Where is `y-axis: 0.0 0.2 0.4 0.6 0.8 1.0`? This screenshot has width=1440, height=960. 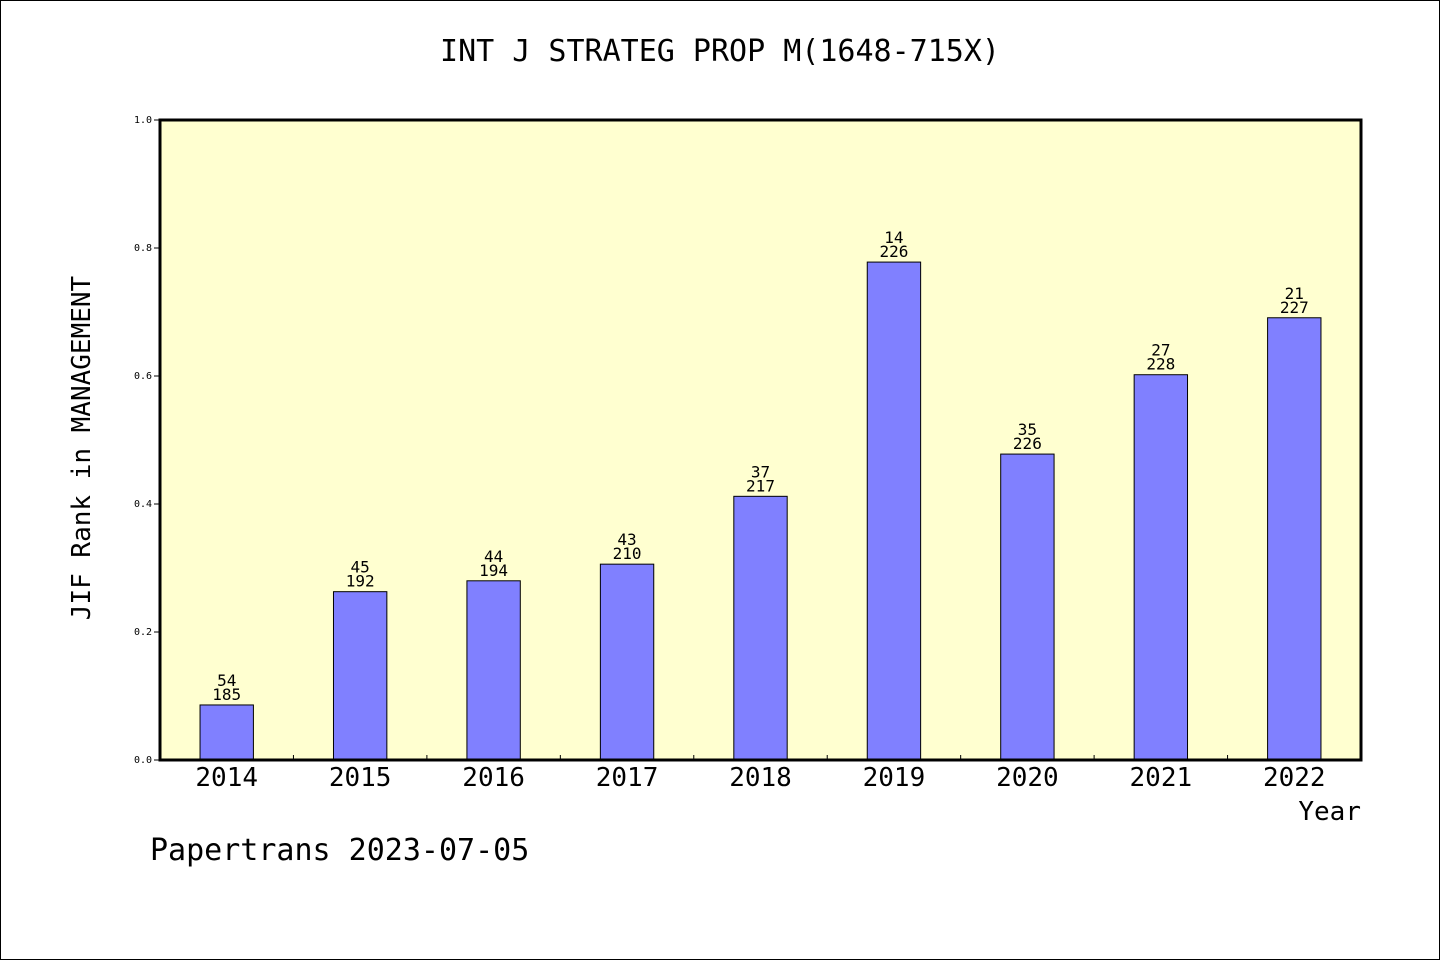 y-axis: 0.0 0.2 0.4 0.6 0.8 1.0 is located at coordinates (147, 440).